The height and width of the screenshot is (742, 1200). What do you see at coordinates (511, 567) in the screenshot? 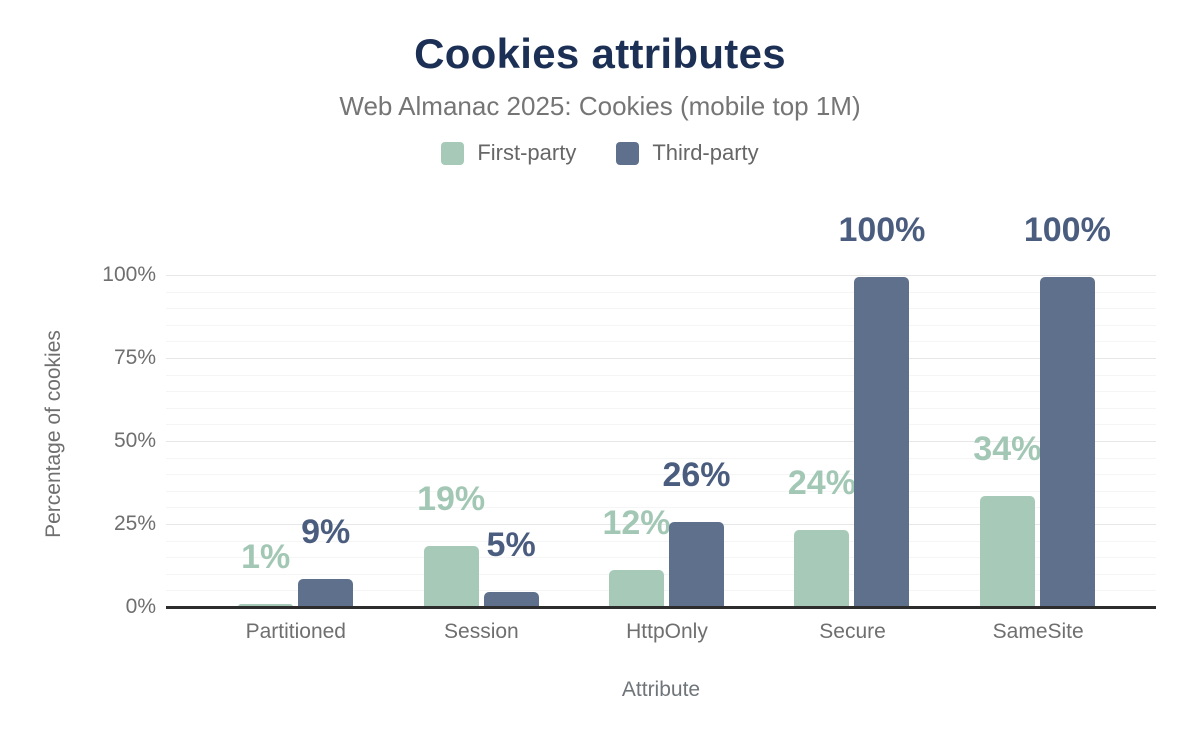
I see `bar-third-party-session: 5%` at bounding box center [511, 567].